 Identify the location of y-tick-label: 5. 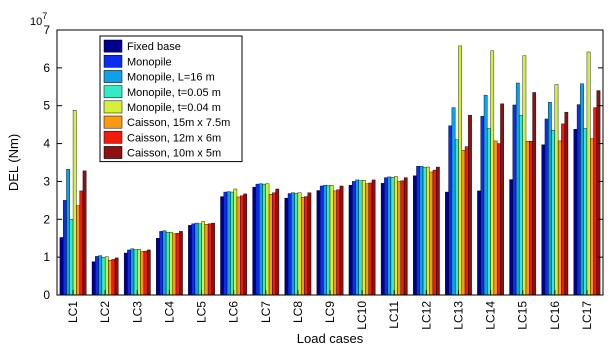
(46, 106).